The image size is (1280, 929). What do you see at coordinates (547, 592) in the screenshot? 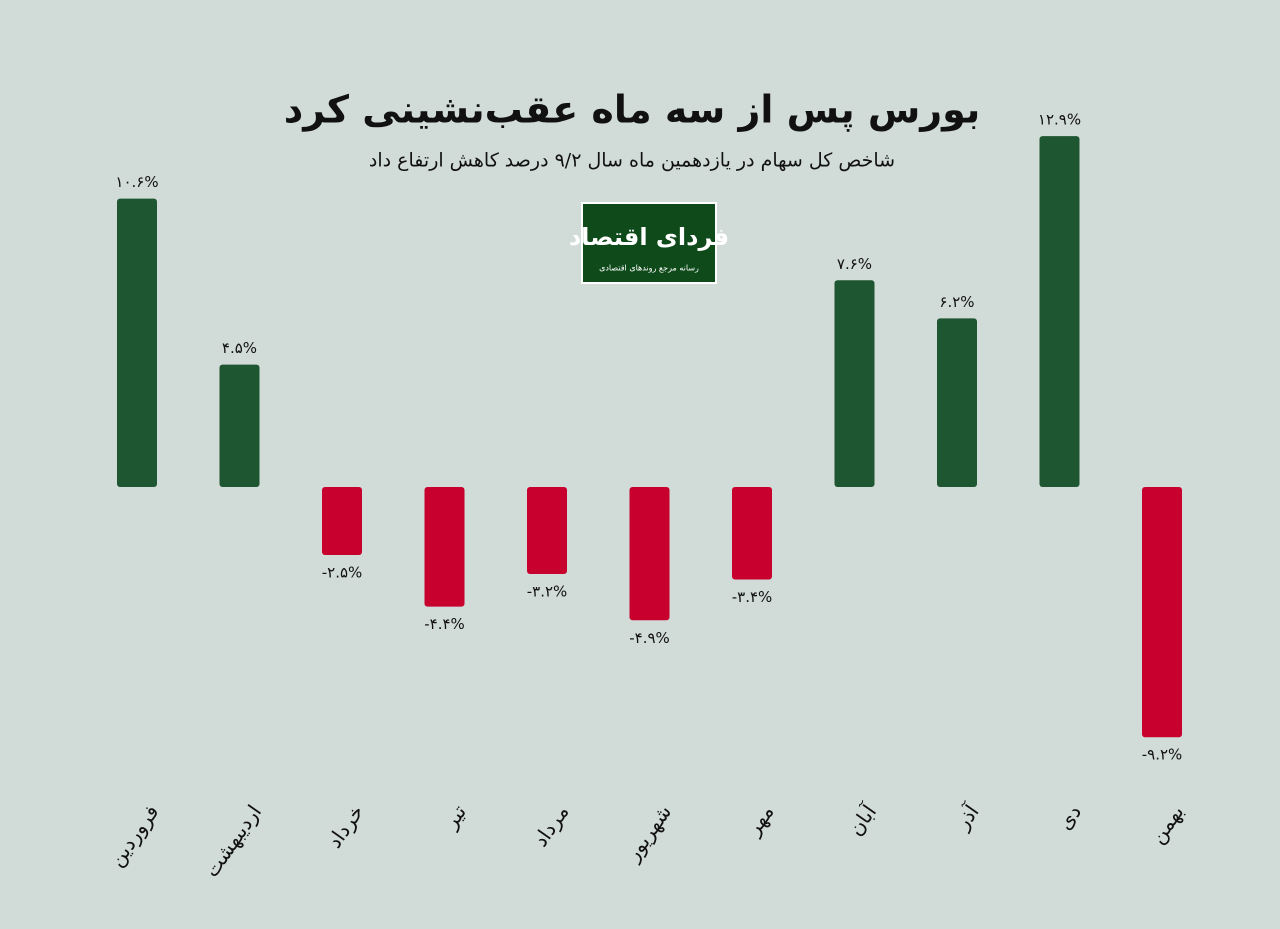
I see `value-label: -۳.۲%` at bounding box center [547, 592].